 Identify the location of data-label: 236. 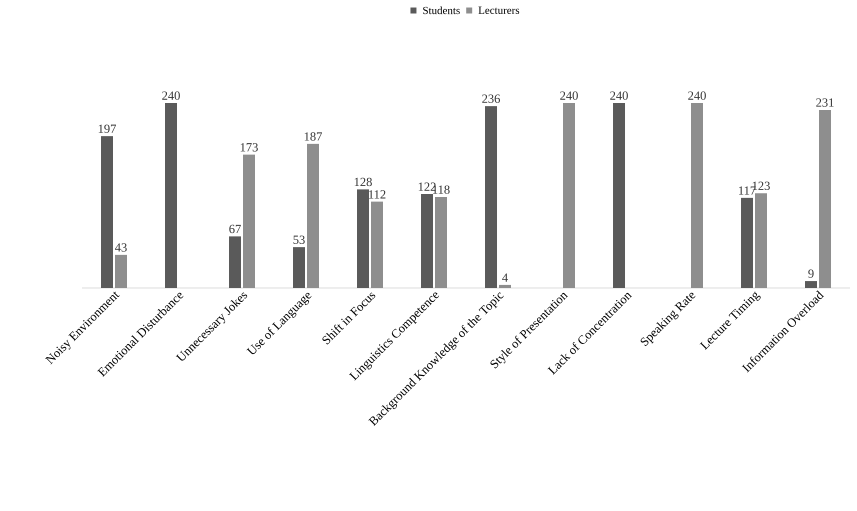
(491, 98).